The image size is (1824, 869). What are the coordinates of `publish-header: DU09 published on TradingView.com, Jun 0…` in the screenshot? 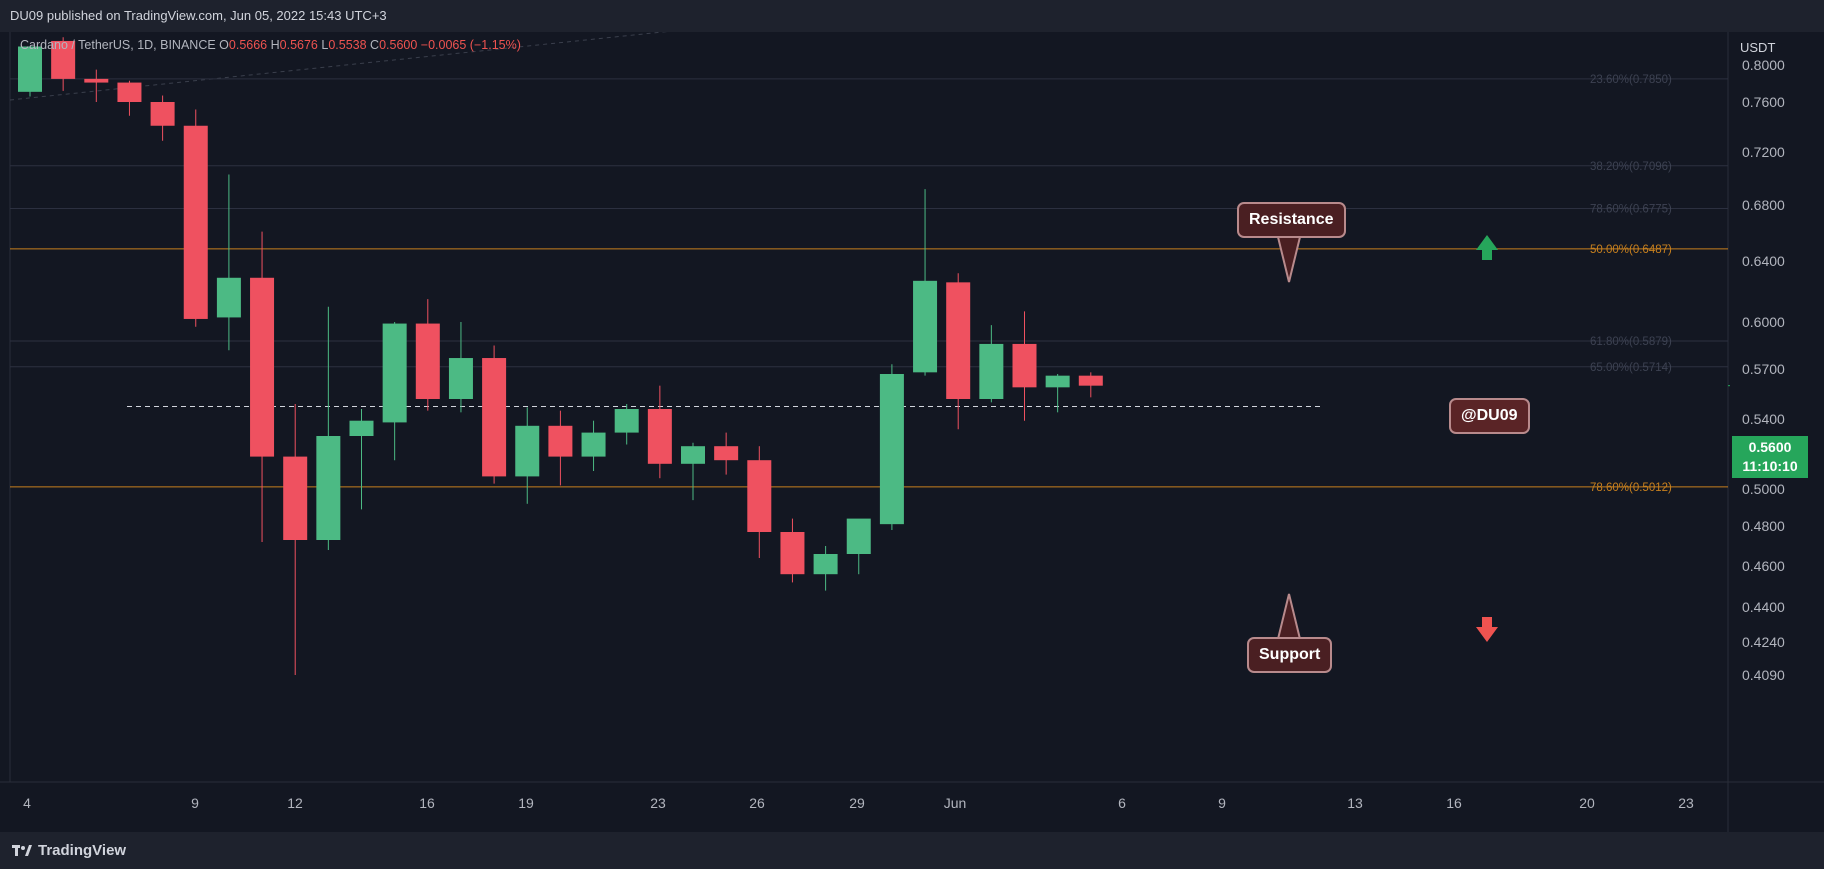 It's located at (912, 16).